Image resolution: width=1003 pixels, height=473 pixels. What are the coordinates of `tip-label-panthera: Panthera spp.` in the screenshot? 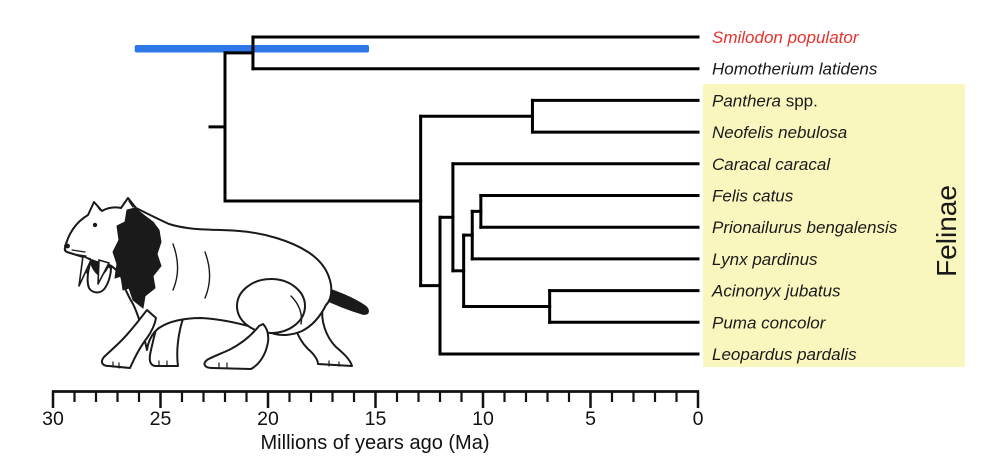 It's located at (765, 100).